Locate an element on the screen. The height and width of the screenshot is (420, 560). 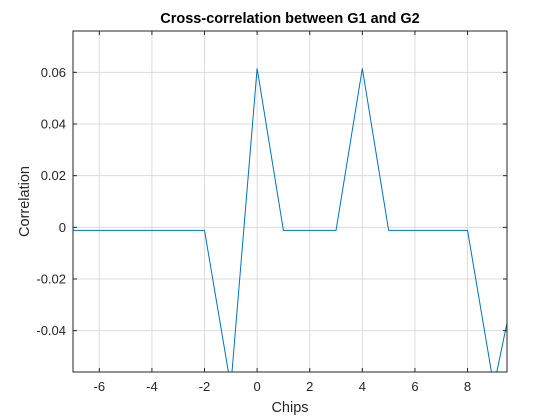
y-tick-label: 0.04 is located at coordinates (53, 124).